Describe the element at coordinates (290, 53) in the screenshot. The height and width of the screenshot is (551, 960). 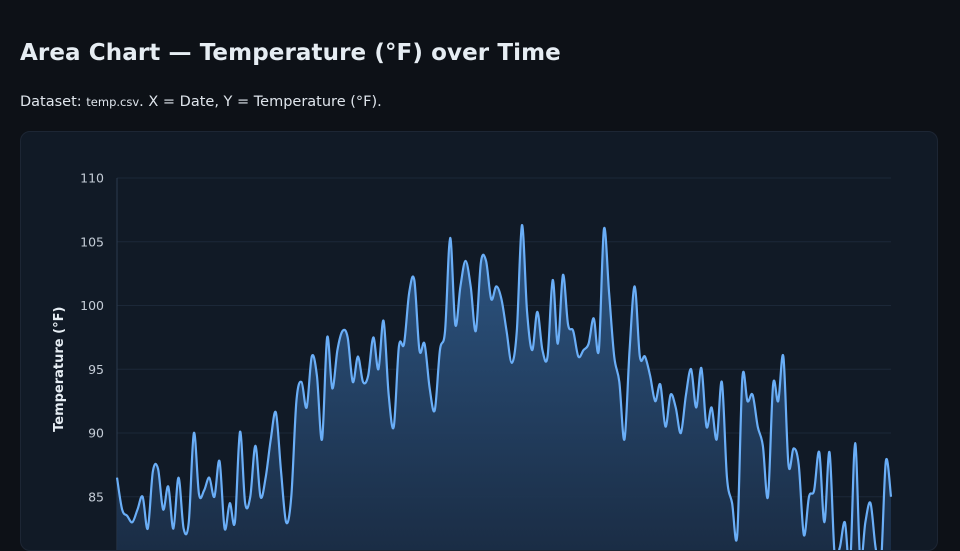
I see `page-title: Area Chart — Temperature (°F) over Time` at that location.